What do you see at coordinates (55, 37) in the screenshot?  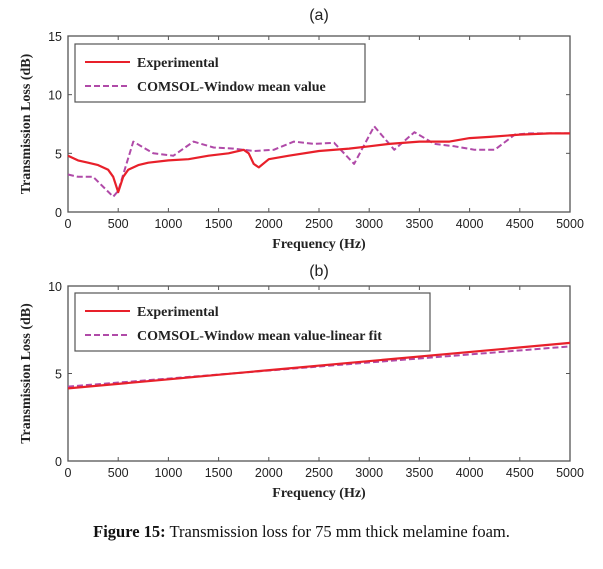 I see `y-tick-label: 15` at bounding box center [55, 37].